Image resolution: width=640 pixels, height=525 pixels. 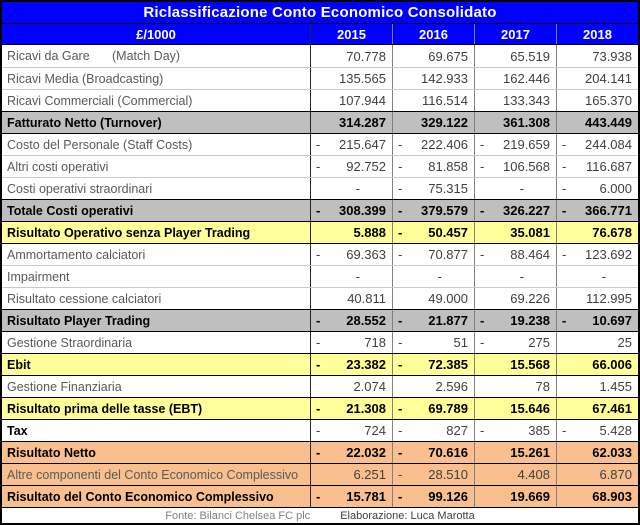 What do you see at coordinates (156, 342) in the screenshot?
I see `row-label: Gestione Straordinaria` at bounding box center [156, 342].